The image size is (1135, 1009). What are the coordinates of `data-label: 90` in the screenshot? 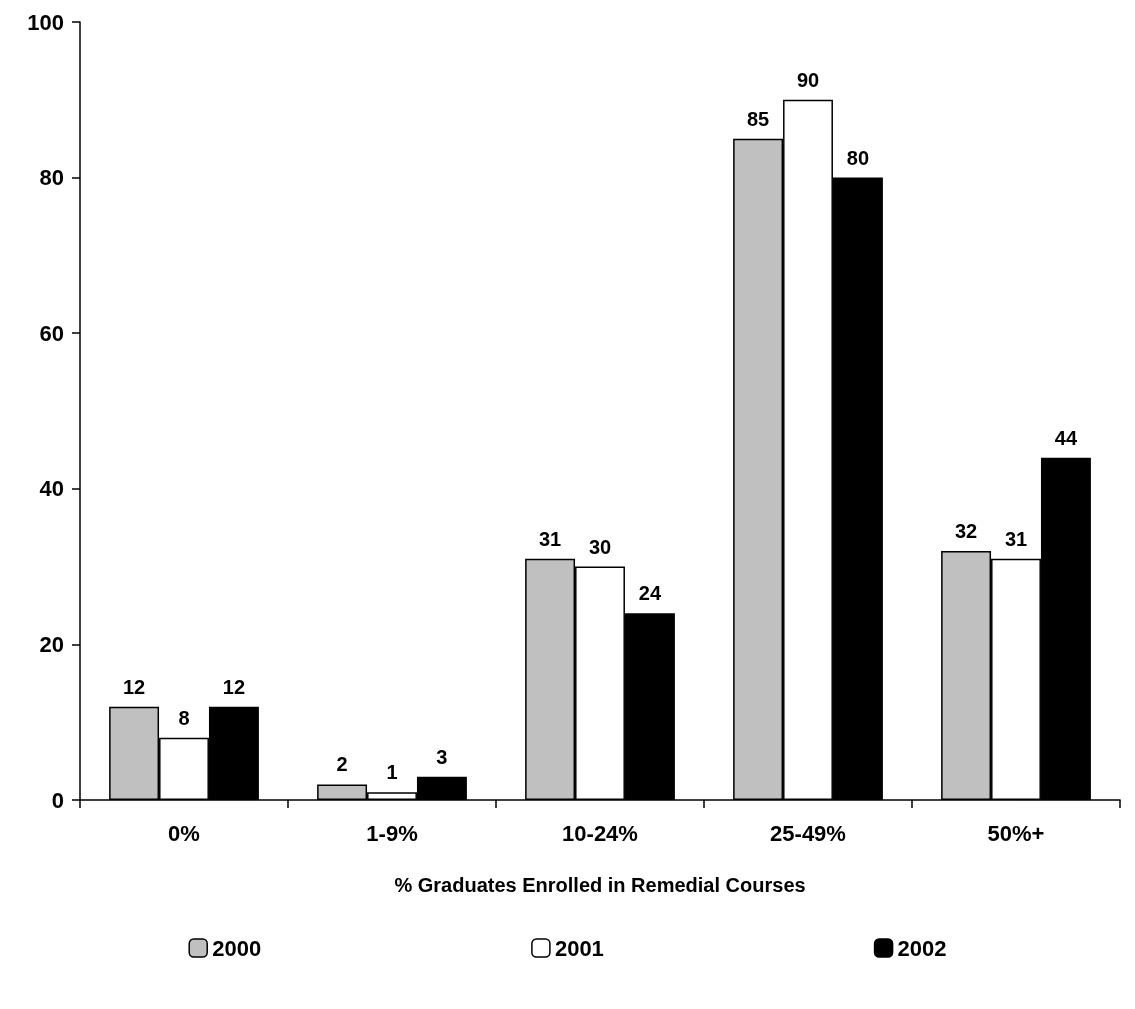 It's located at (808, 79).